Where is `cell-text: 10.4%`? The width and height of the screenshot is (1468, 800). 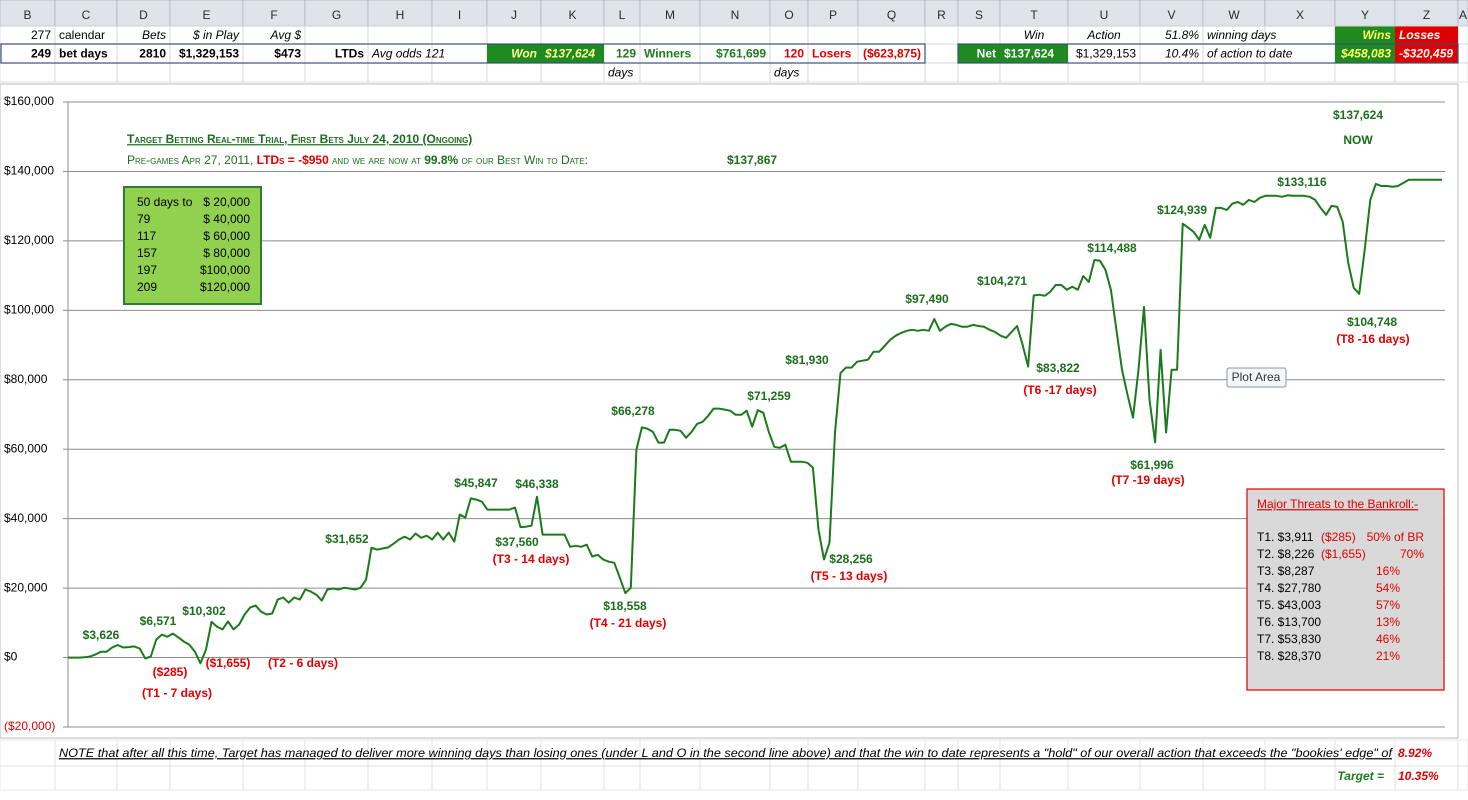
cell-text: 10.4% is located at coordinates (1182, 54).